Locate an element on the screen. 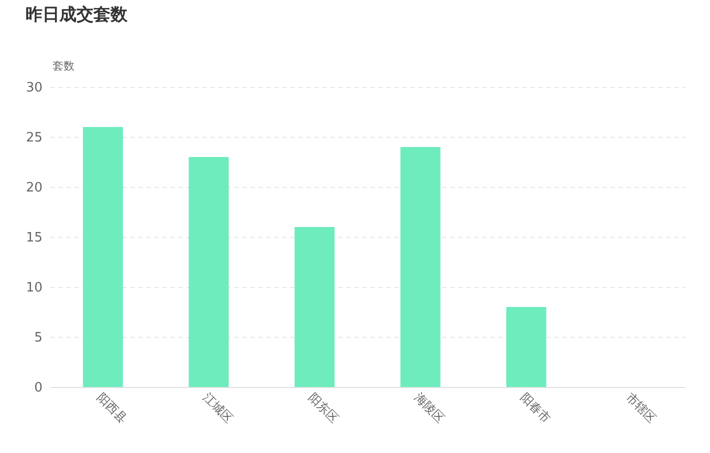 The width and height of the screenshot is (710, 453). x-tick-label: 阳西县 is located at coordinates (112, 408).